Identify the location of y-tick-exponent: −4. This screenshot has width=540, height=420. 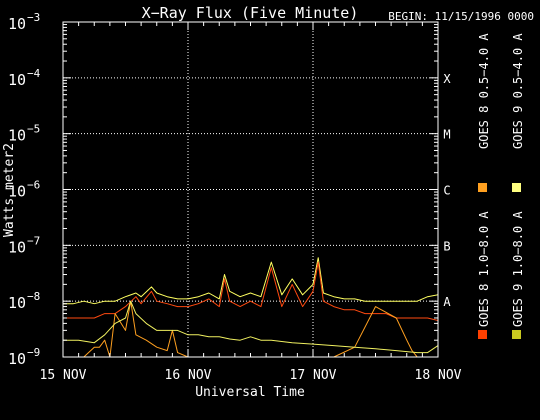
(34, 73).